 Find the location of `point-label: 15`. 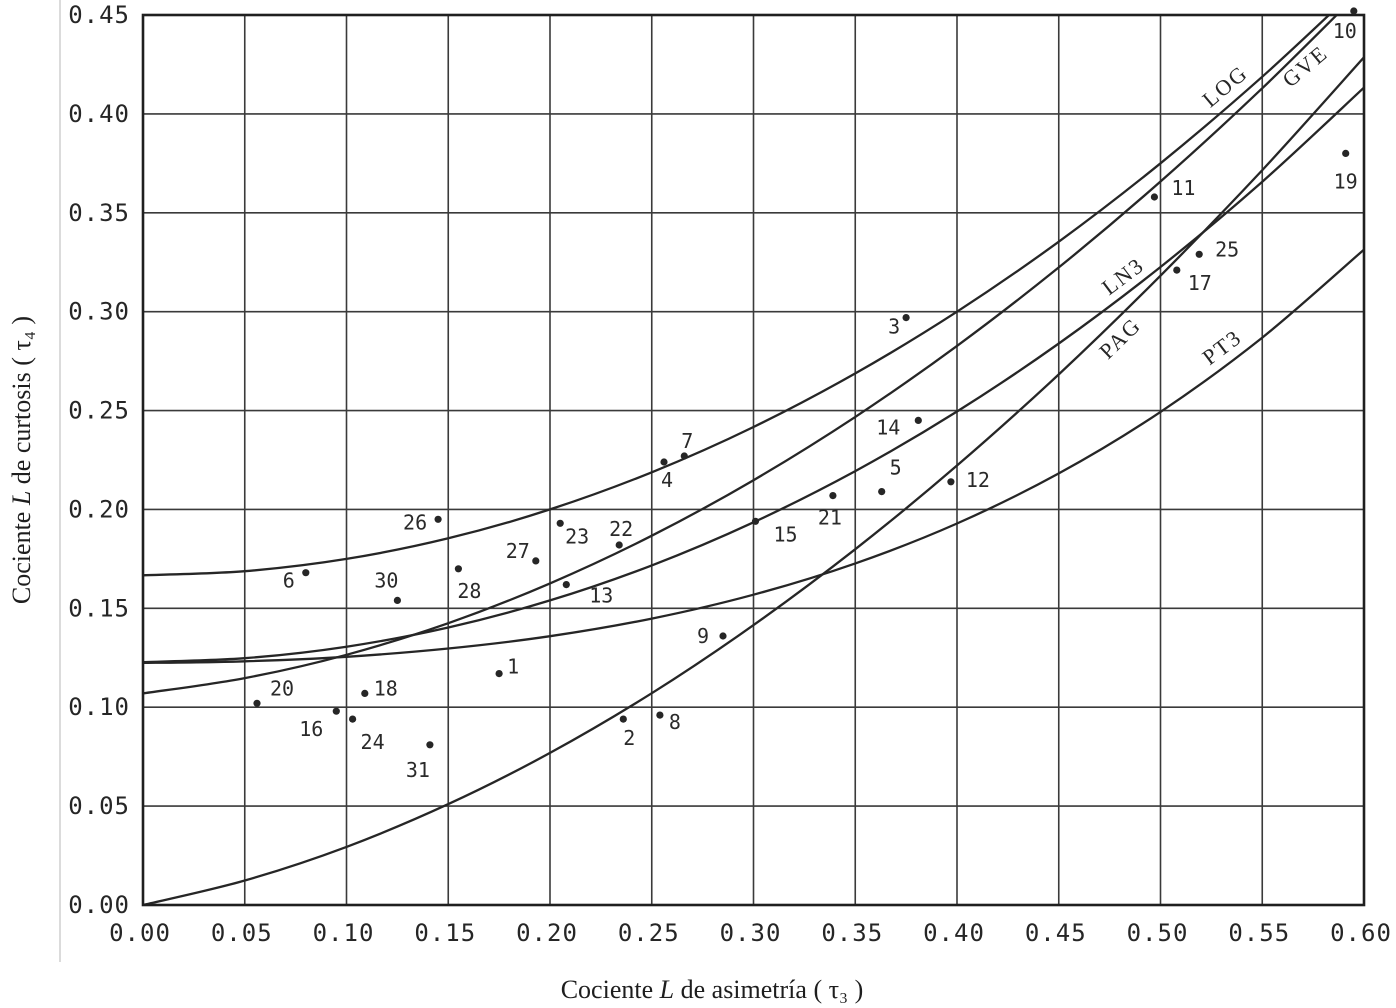

point-label: 15 is located at coordinates (785, 534).